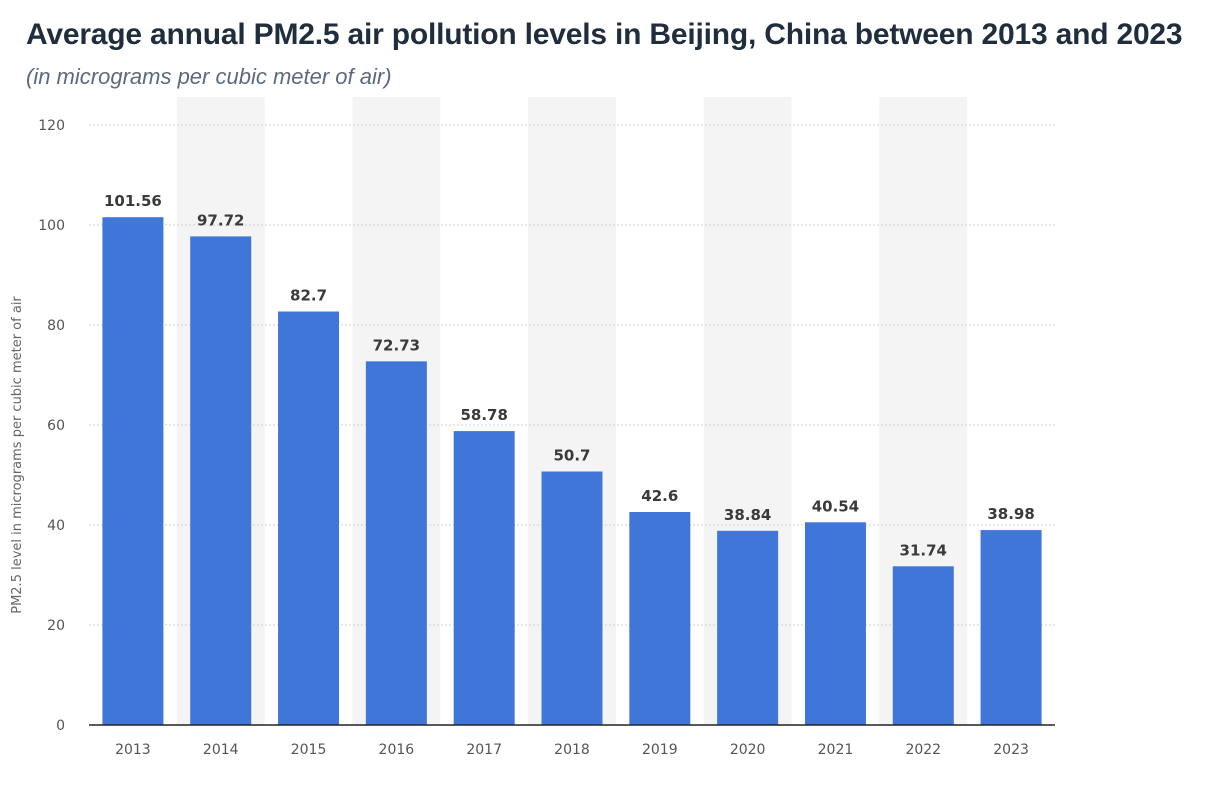  Describe the element at coordinates (209, 76) in the screenshot. I see `chart-subtitle: (in micrograms per cubic meter of air)` at that location.